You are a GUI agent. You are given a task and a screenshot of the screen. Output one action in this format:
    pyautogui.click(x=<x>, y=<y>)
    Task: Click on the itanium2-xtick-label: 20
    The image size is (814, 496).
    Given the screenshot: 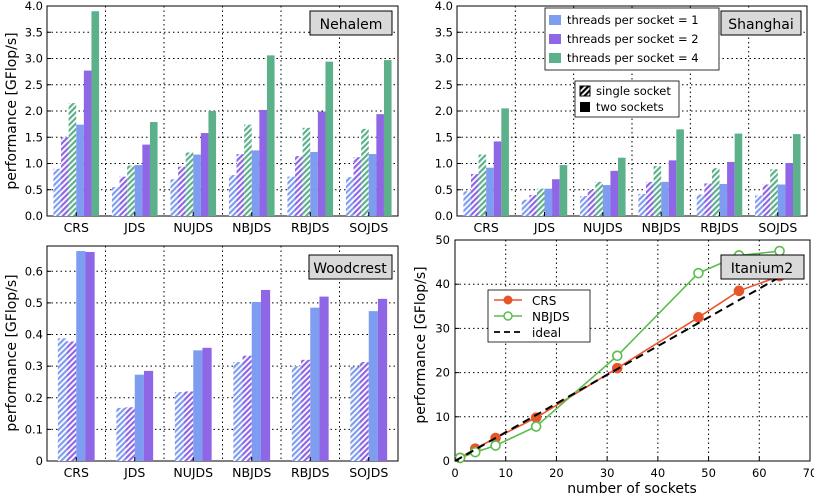 What is the action you would take?
    pyautogui.click(x=556, y=473)
    